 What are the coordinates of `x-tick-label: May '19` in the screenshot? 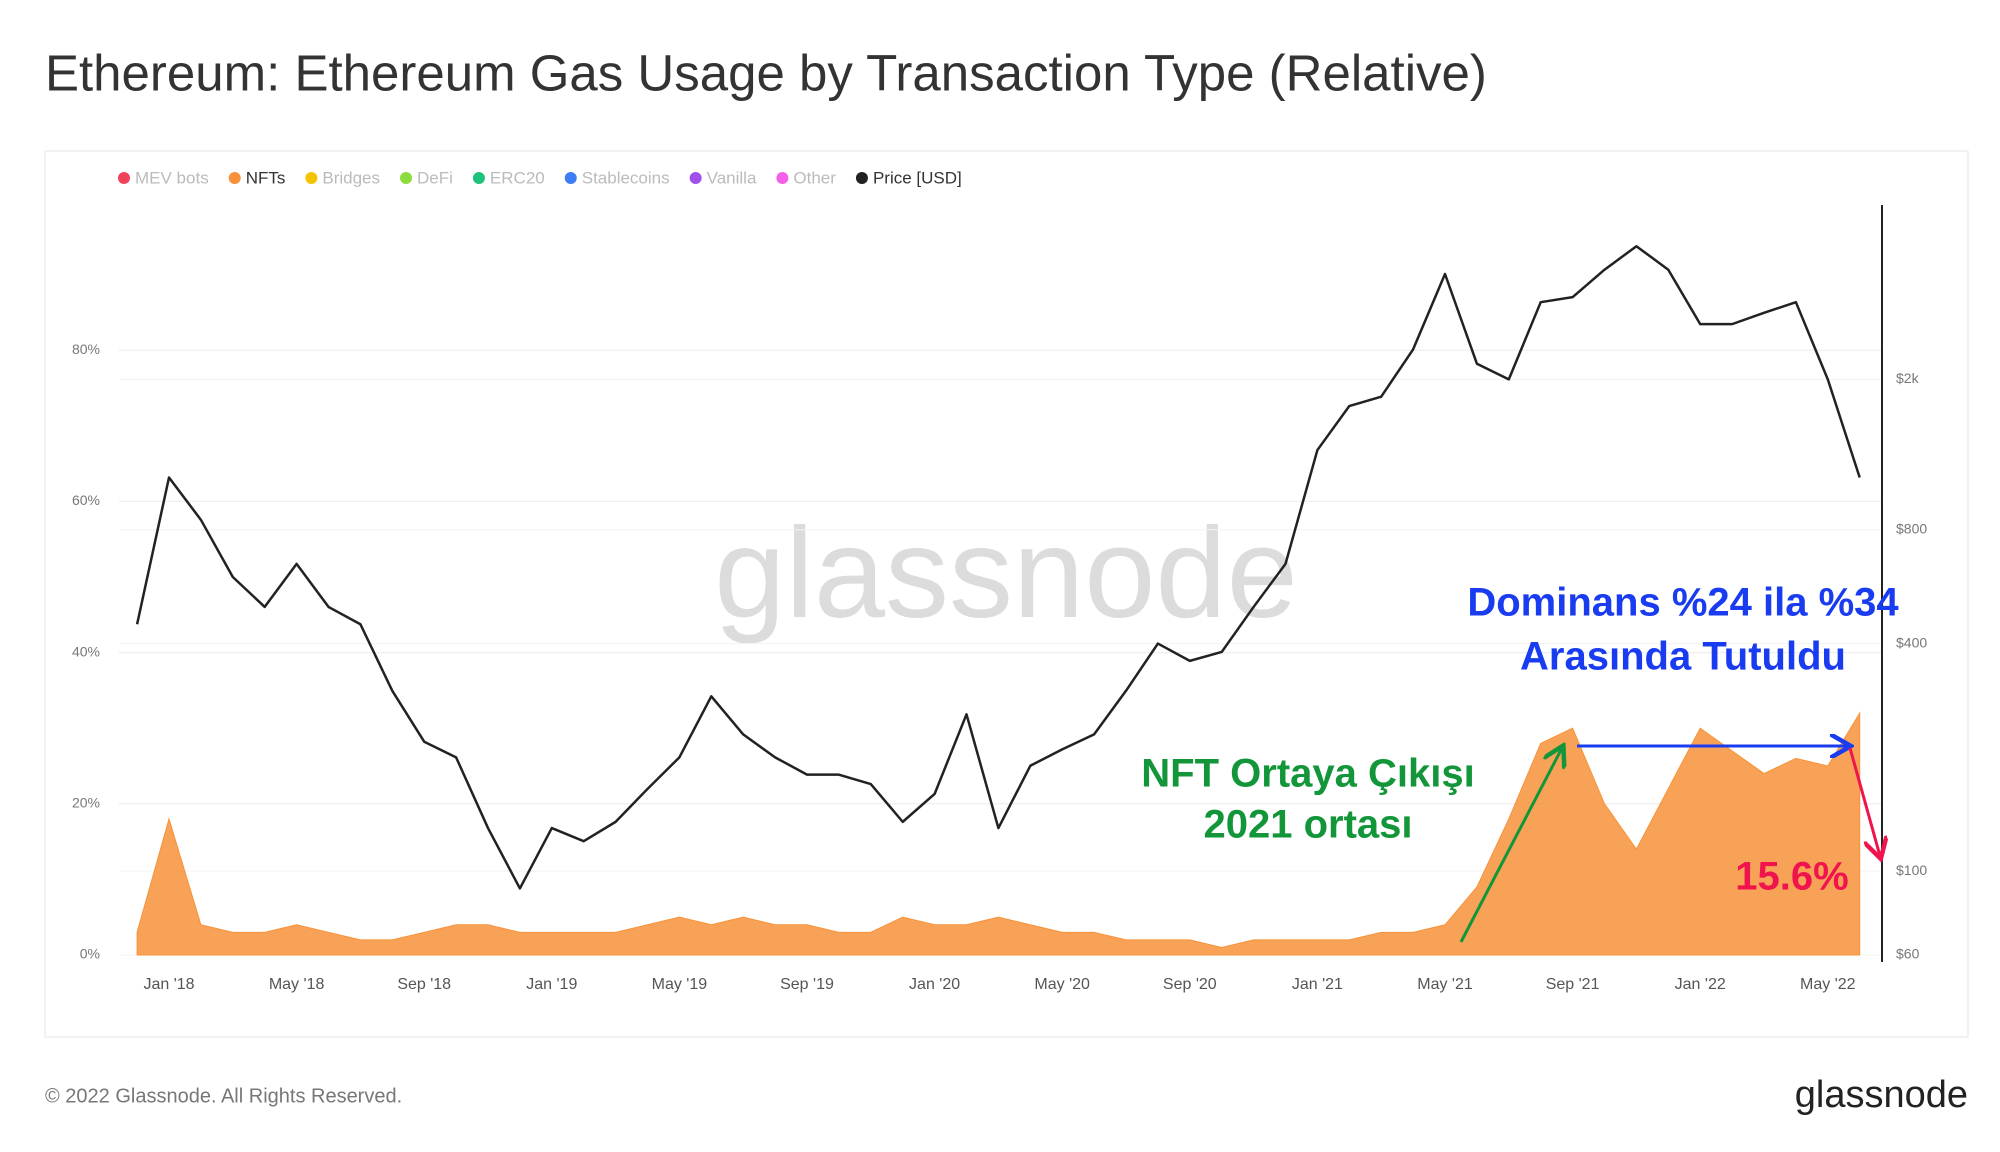 It's located at (680, 984).